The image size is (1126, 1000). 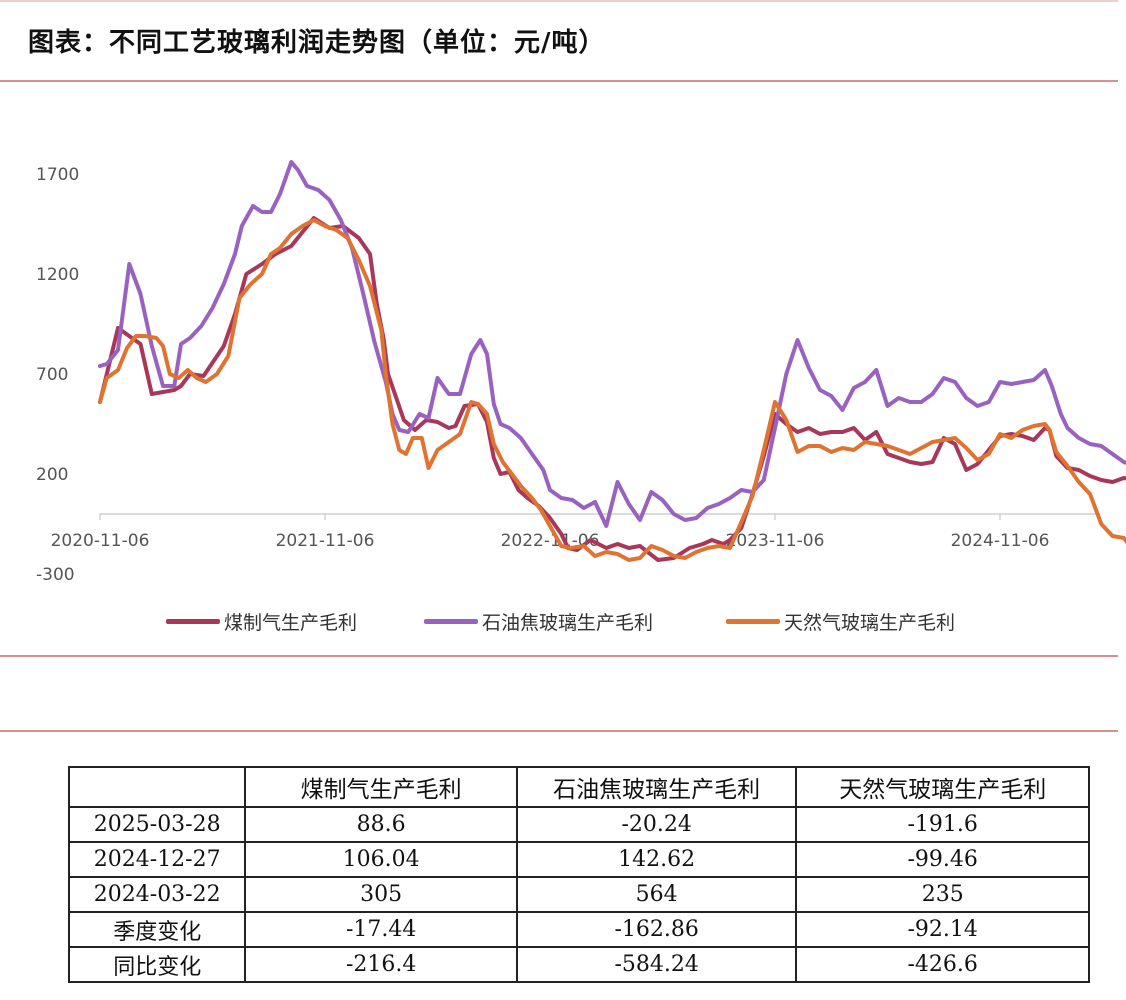 What do you see at coordinates (157, 787) in the screenshot?
I see `table-header-cell` at bounding box center [157, 787].